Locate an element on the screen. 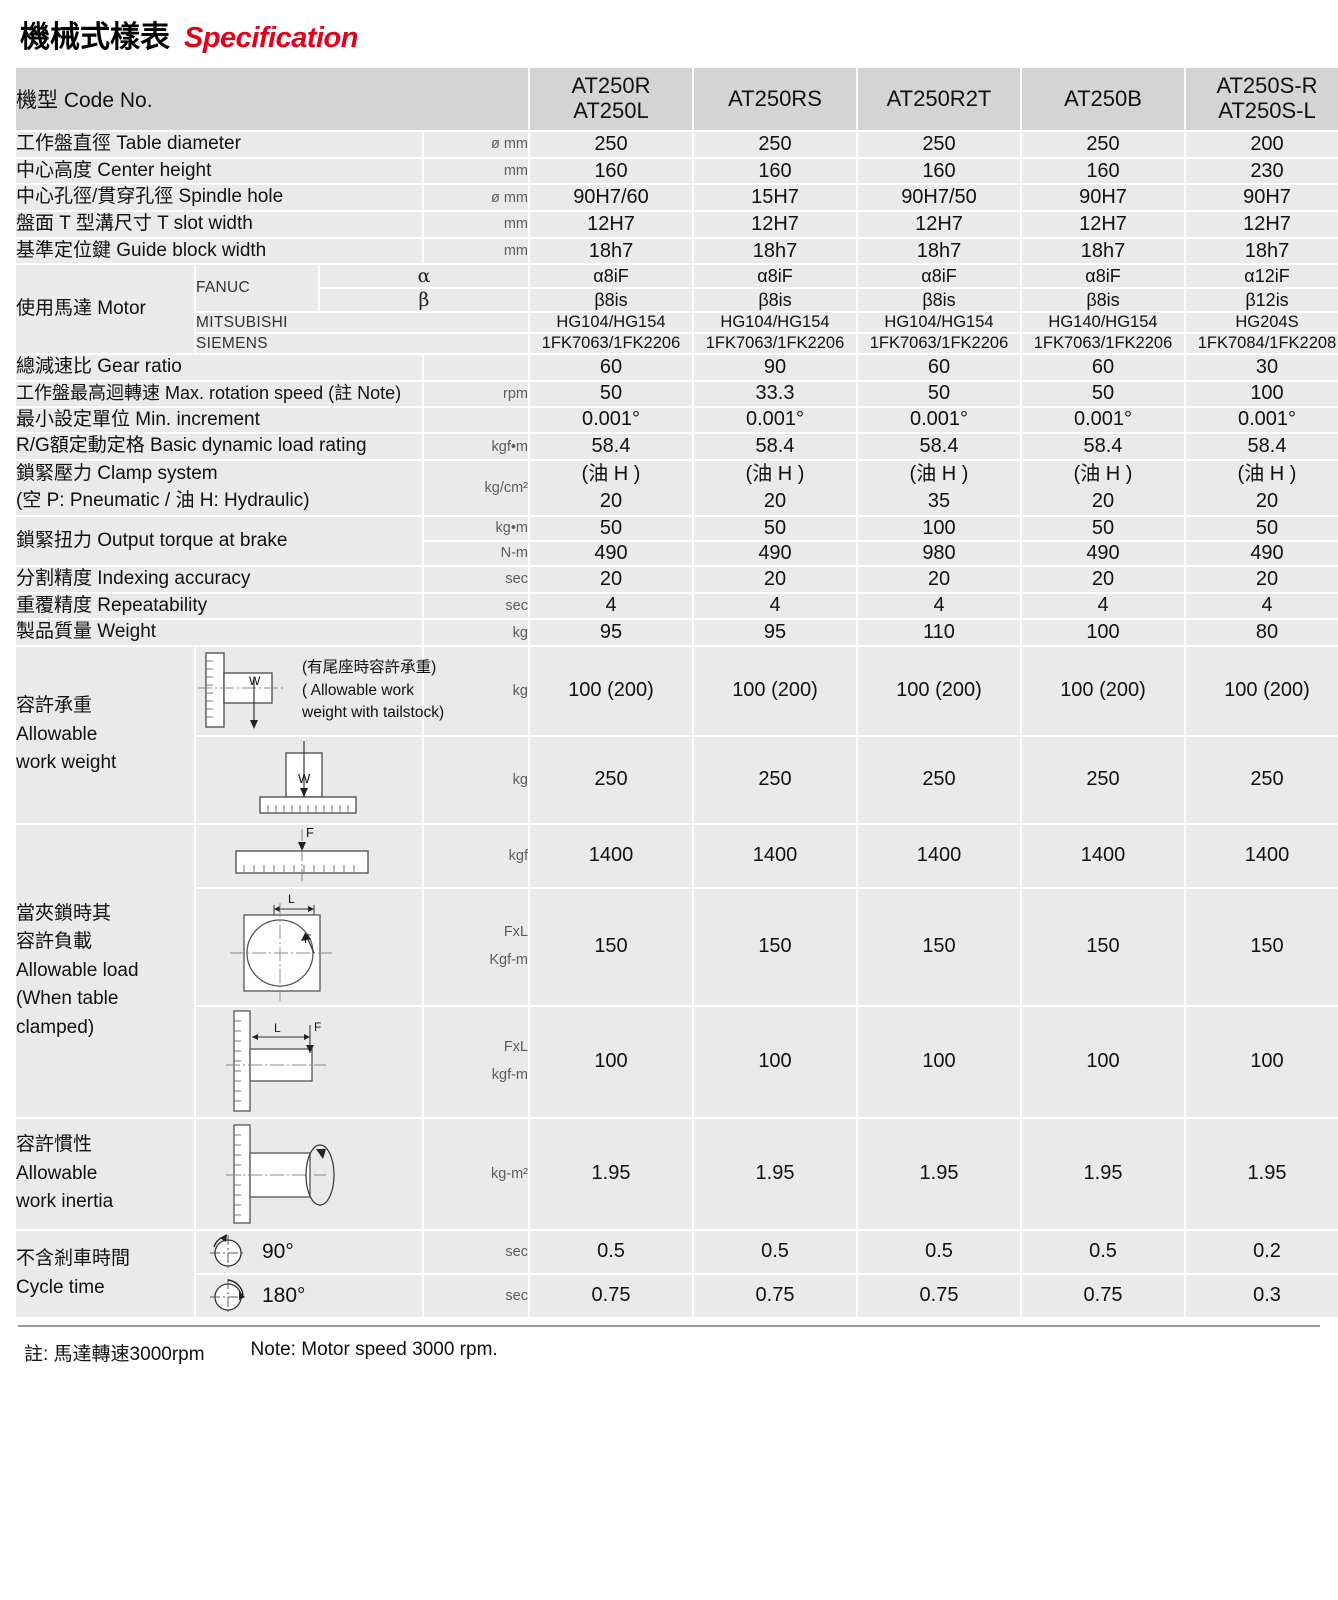 This screenshot has width=1338, height=1600. value-cell: 90H7 is located at coordinates (1262, 198).